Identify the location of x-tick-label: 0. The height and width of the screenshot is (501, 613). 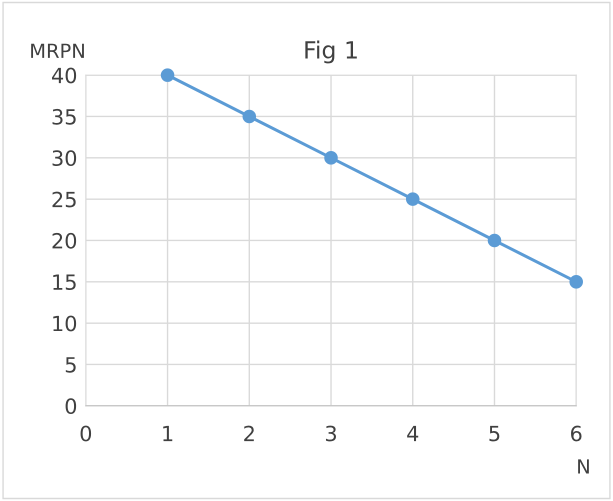
(86, 434).